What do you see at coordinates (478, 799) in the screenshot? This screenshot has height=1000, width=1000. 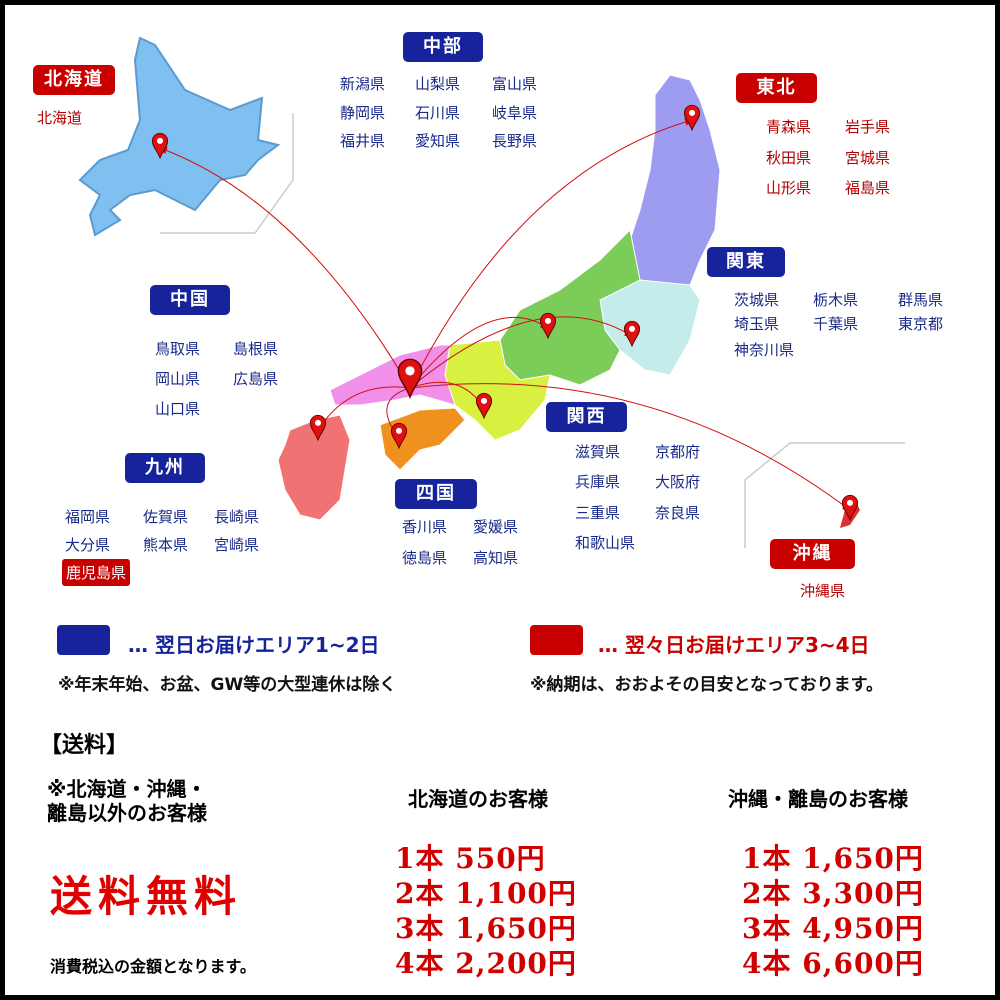 I see `hokkaido-header: 北海道のお客様` at bounding box center [478, 799].